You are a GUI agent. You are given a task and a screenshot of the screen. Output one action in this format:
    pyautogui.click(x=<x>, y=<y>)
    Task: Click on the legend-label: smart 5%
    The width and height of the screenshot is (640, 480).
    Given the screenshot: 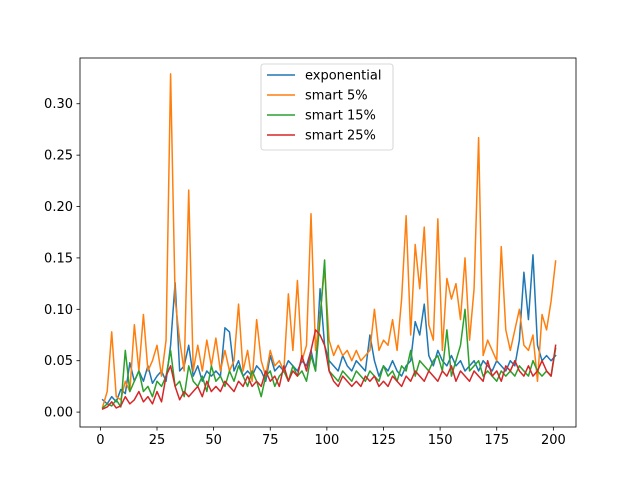 What is the action you would take?
    pyautogui.click(x=336, y=96)
    